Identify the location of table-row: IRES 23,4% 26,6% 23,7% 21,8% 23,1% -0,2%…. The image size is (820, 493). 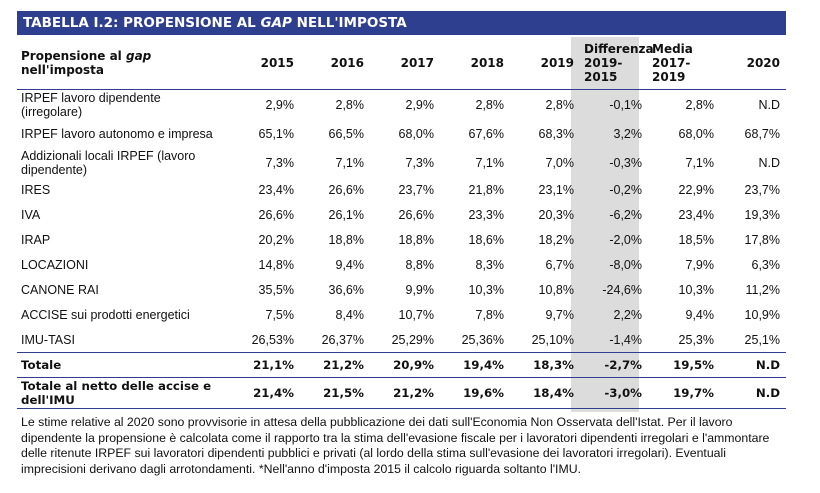
(401, 189).